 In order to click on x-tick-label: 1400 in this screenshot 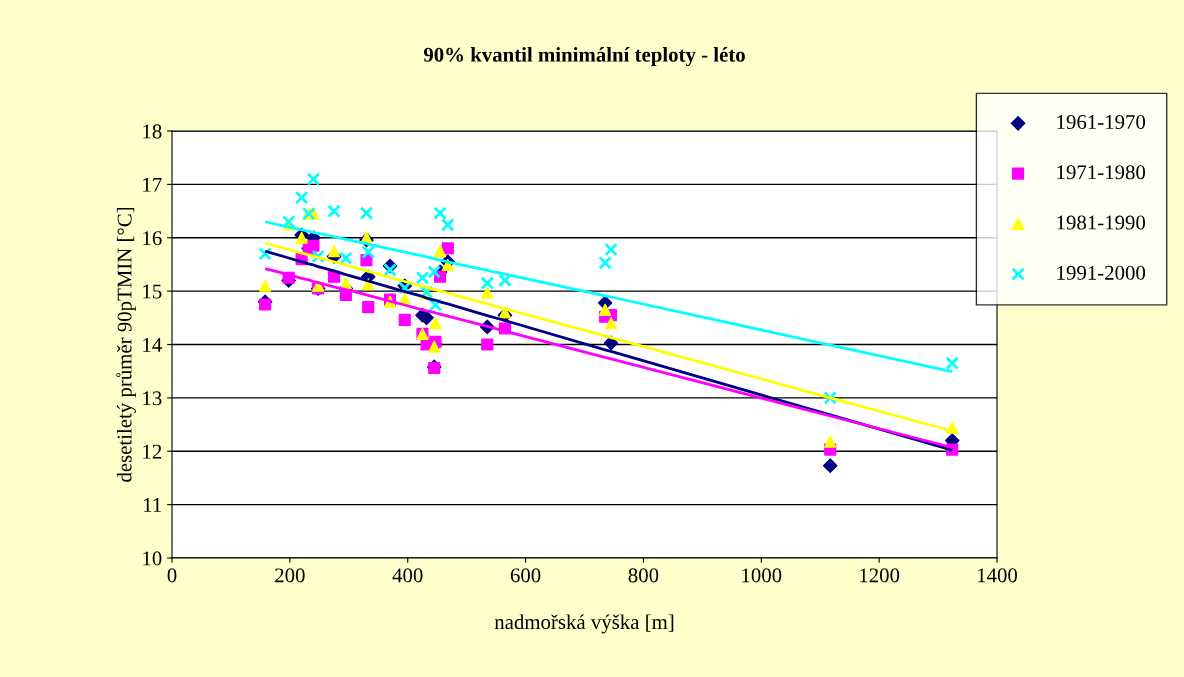, I will do `click(998, 575)`.